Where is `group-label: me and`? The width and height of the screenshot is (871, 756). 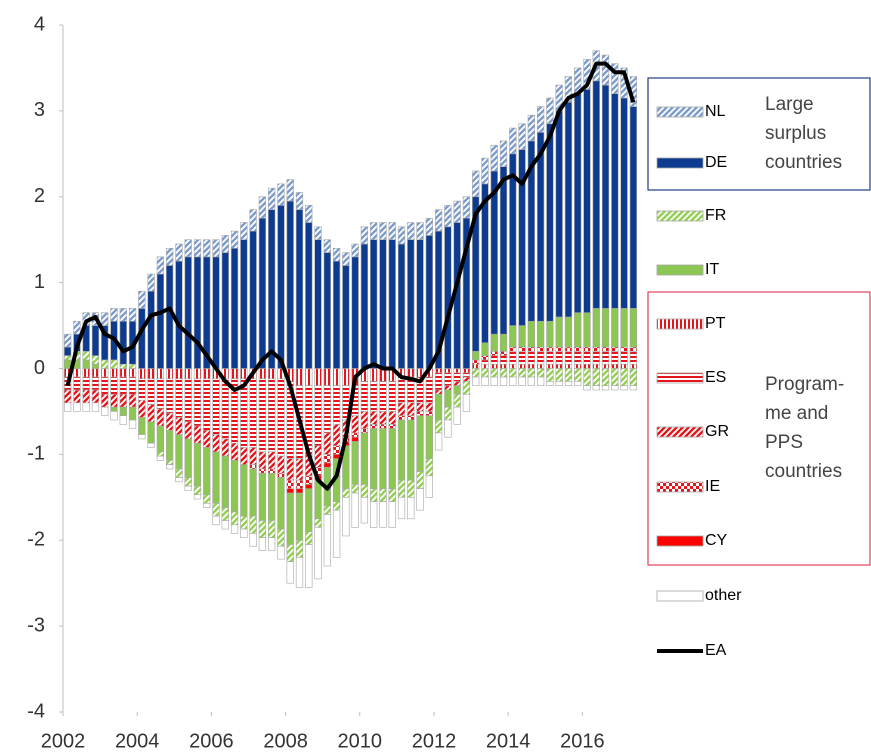 group-label: me and is located at coordinates (796, 413).